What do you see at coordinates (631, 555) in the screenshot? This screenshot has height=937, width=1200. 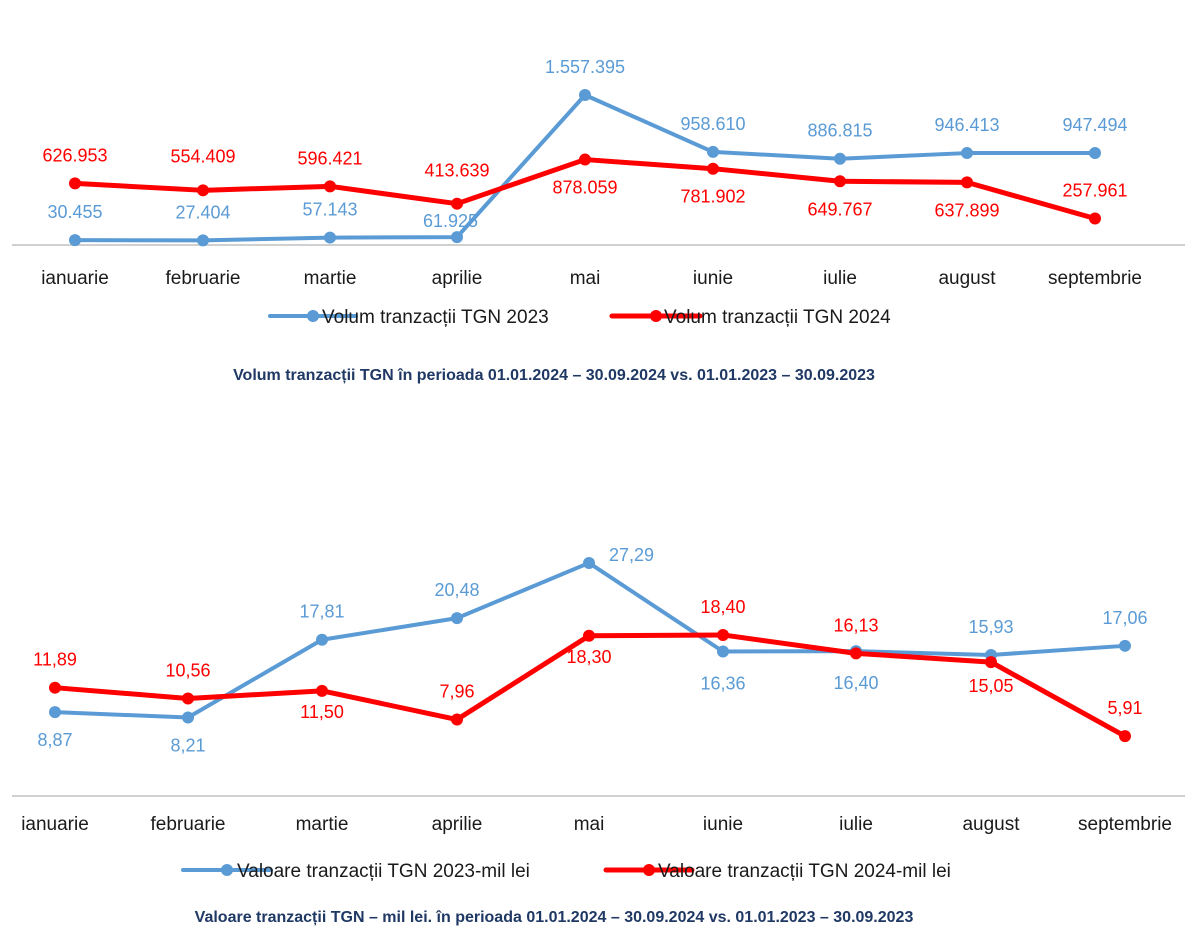 I see `data-label: 27,29` at bounding box center [631, 555].